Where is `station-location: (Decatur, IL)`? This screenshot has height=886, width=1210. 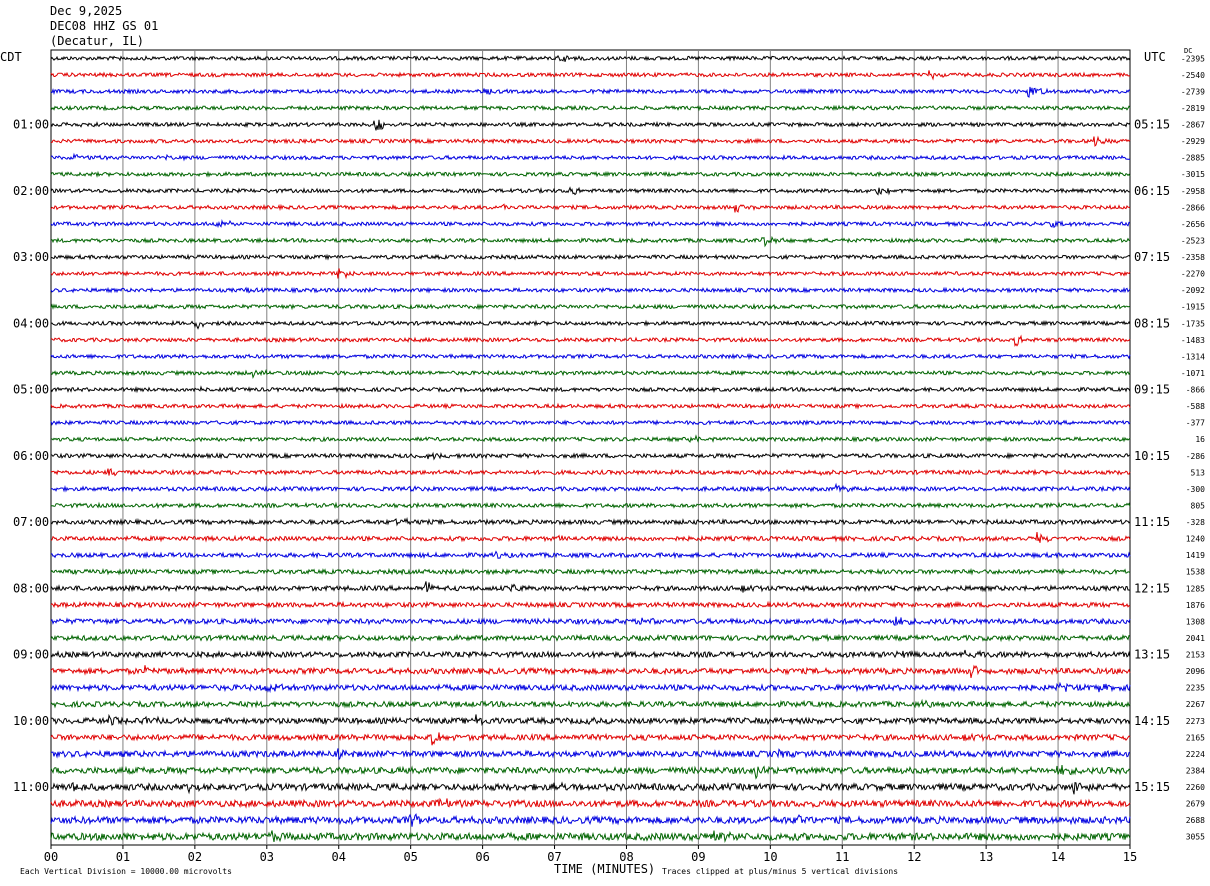
station-location: (Decatur, IL) is located at coordinates (97, 41).